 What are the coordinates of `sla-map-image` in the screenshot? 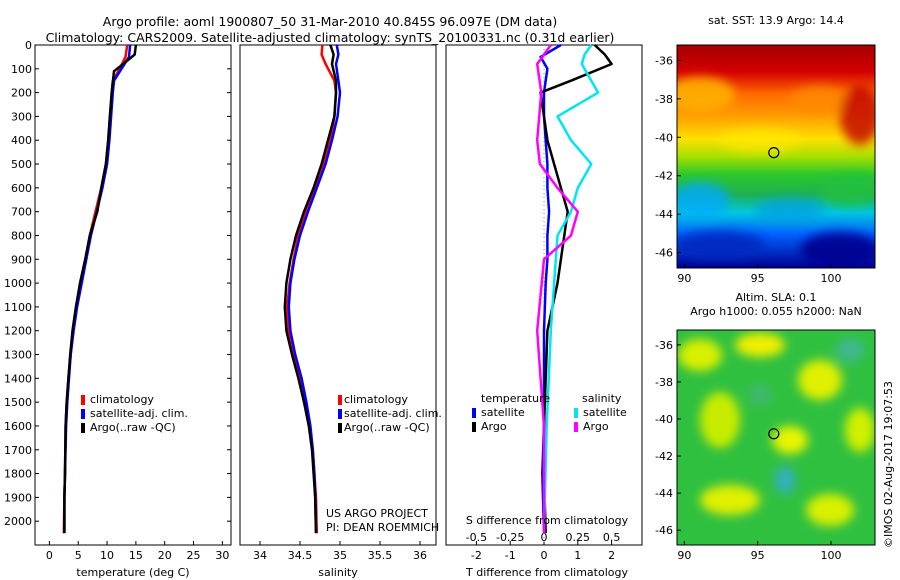 It's located at (776, 437).